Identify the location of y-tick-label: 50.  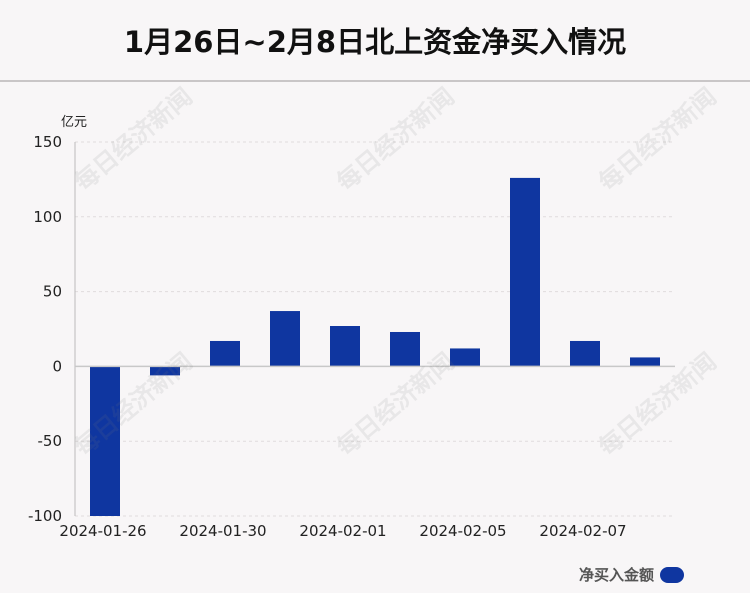
(52, 292).